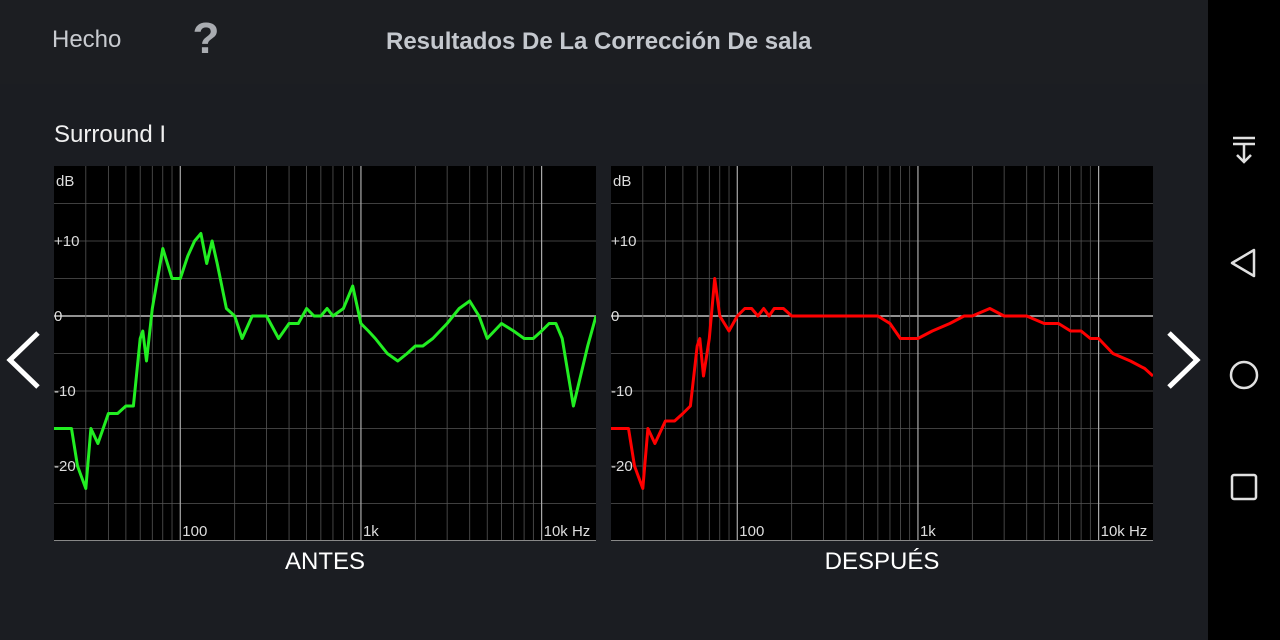 The image size is (1280, 640). I want to click on help-icon: ?, so click(206, 38).